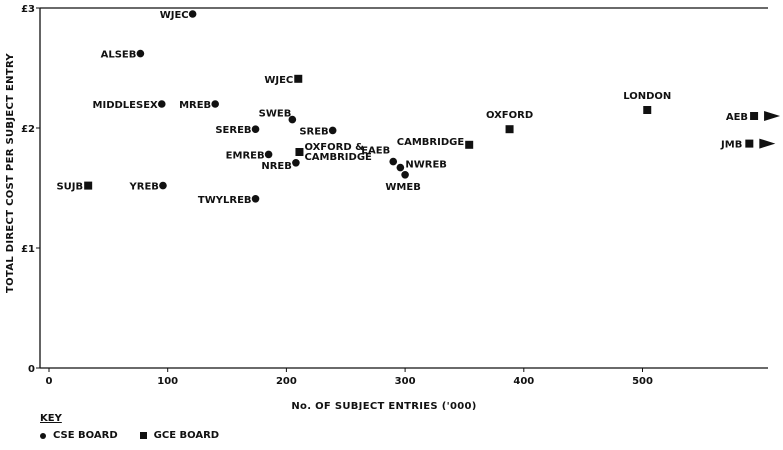 Image resolution: width=783 pixels, height=450 pixels. I want to click on cse-point-wmeb, so click(405, 175).